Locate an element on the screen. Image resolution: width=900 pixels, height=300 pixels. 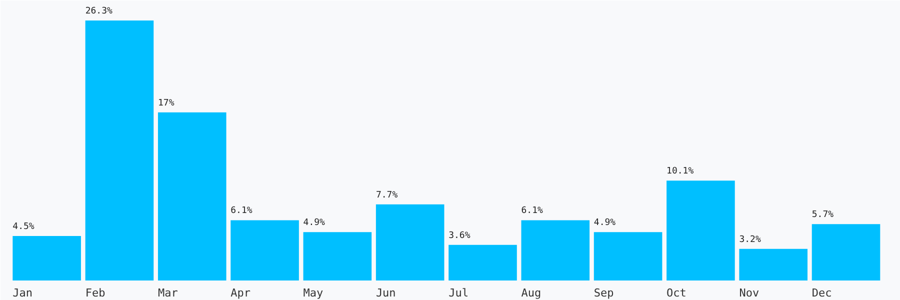
x-tick-label: Aug is located at coordinates (531, 293).